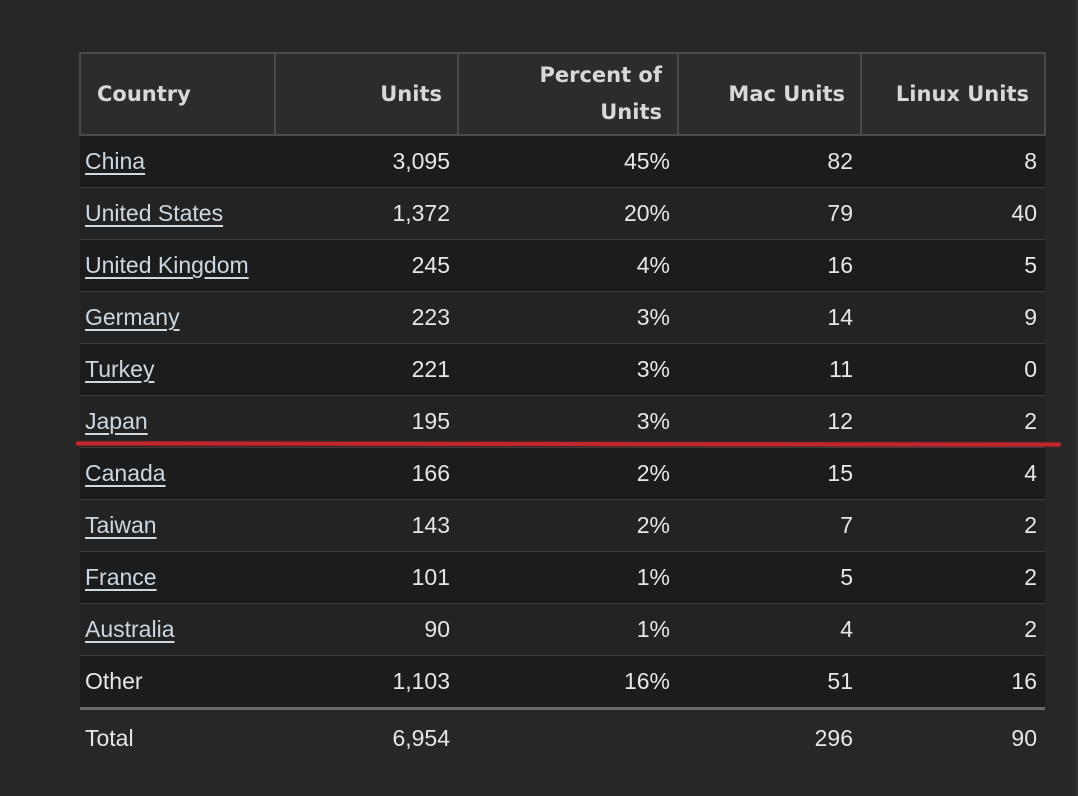 This screenshot has height=796, width=1078. Describe the element at coordinates (366, 525) in the screenshot. I see `cell-units: 143` at that location.